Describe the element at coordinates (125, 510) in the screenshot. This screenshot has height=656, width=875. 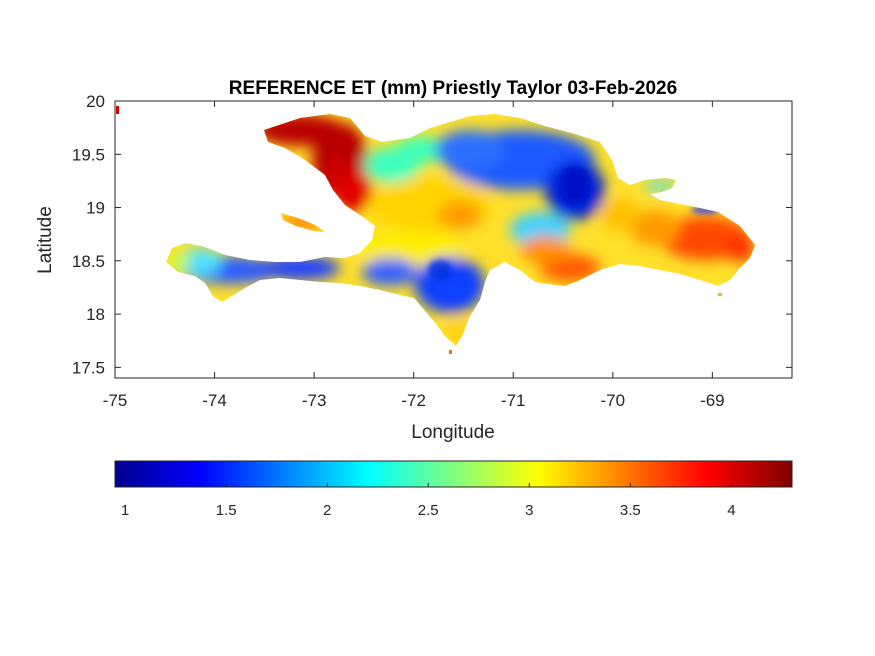
I see `colorbar-tick-label: 1` at that location.